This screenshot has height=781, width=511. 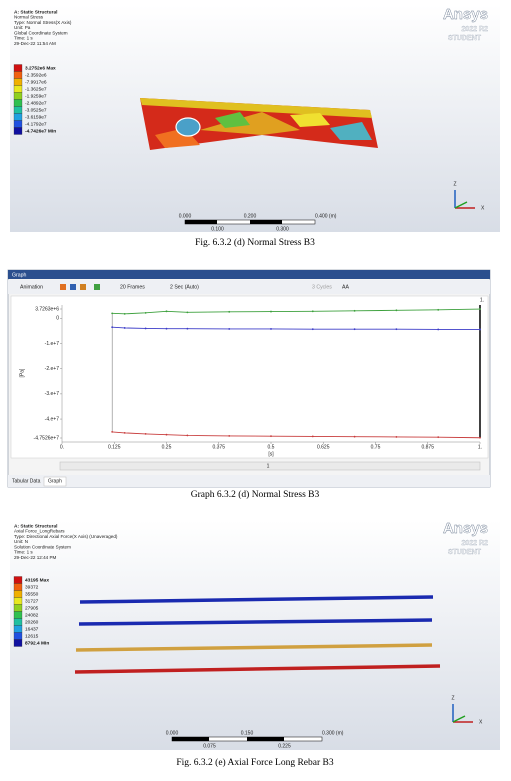 I want to click on scale-bar-d, so click(x=250, y=222).